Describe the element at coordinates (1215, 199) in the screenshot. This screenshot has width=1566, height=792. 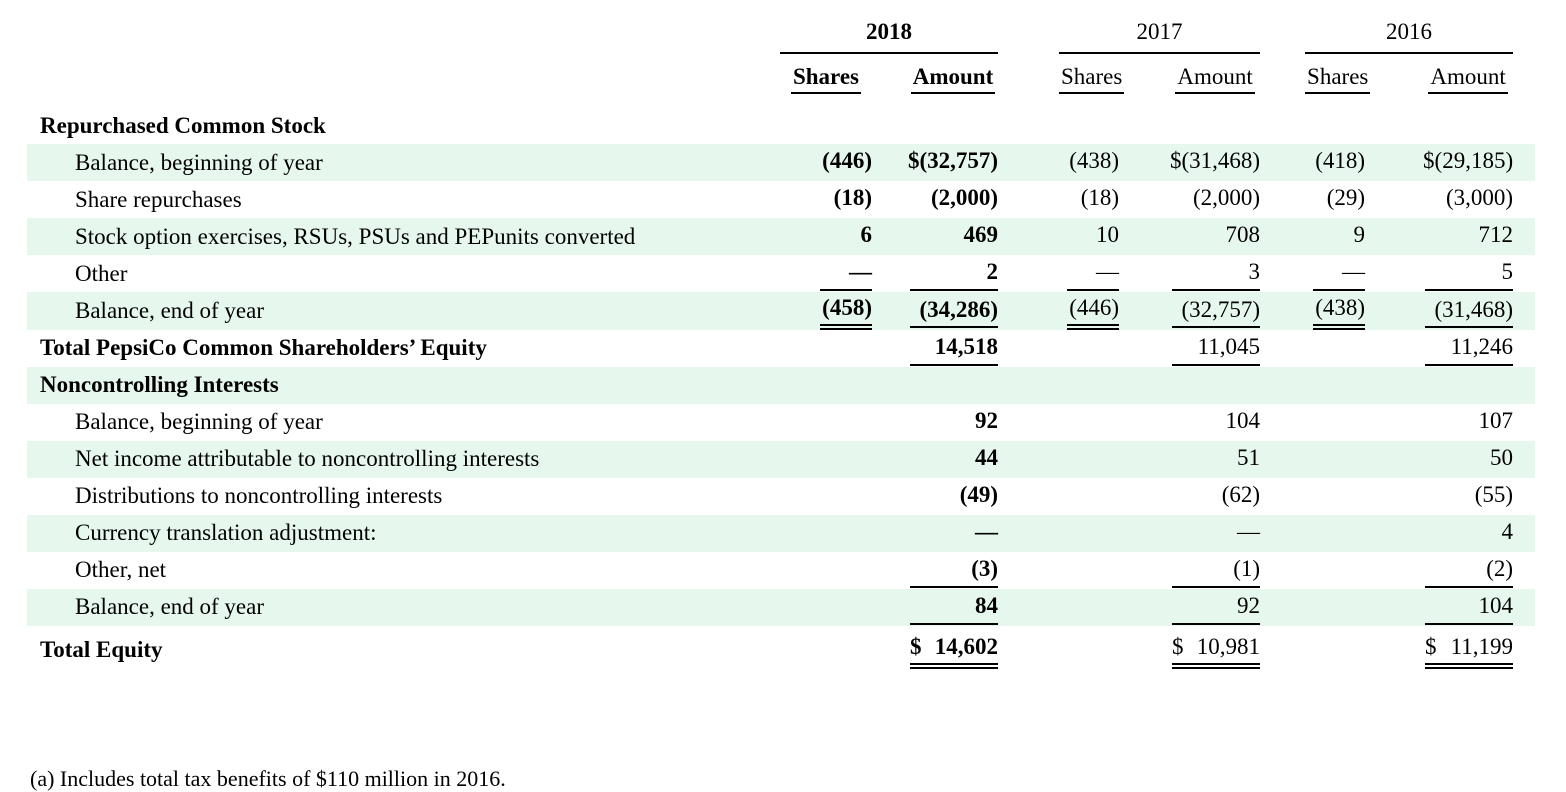
I see `cell-2017-amount: (2,000)` at that location.